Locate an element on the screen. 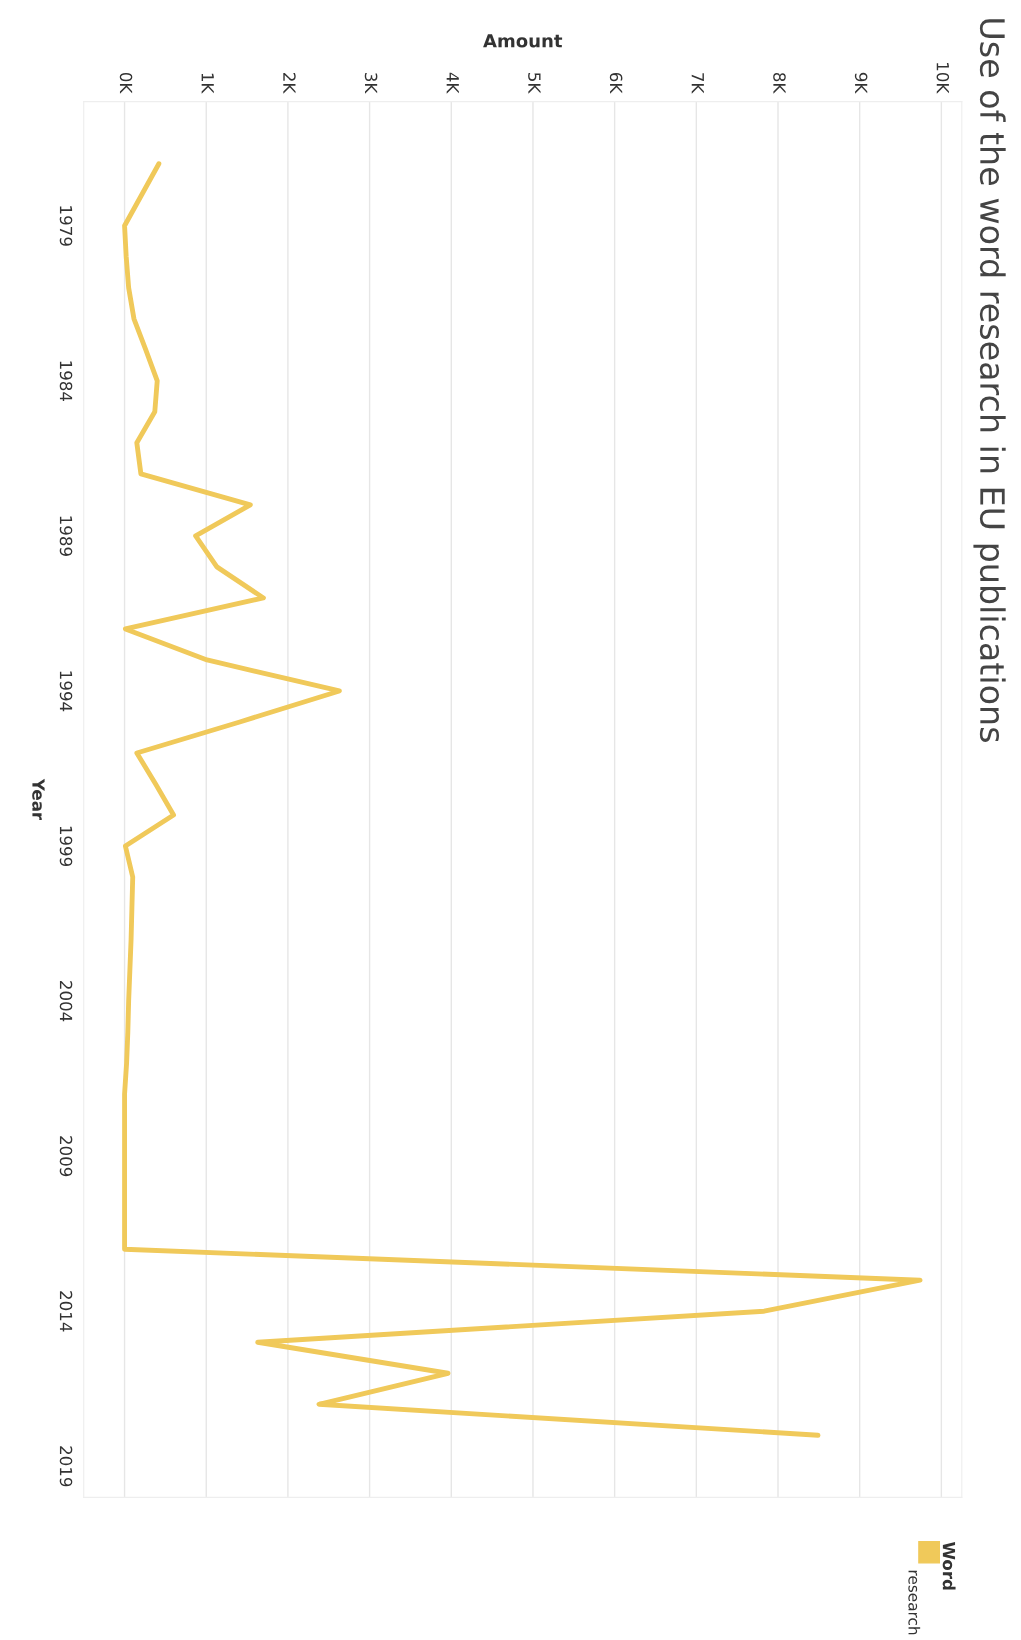 This screenshot has height=1640, width=1021. y-tick-label: 1979 is located at coordinates (66, 226).